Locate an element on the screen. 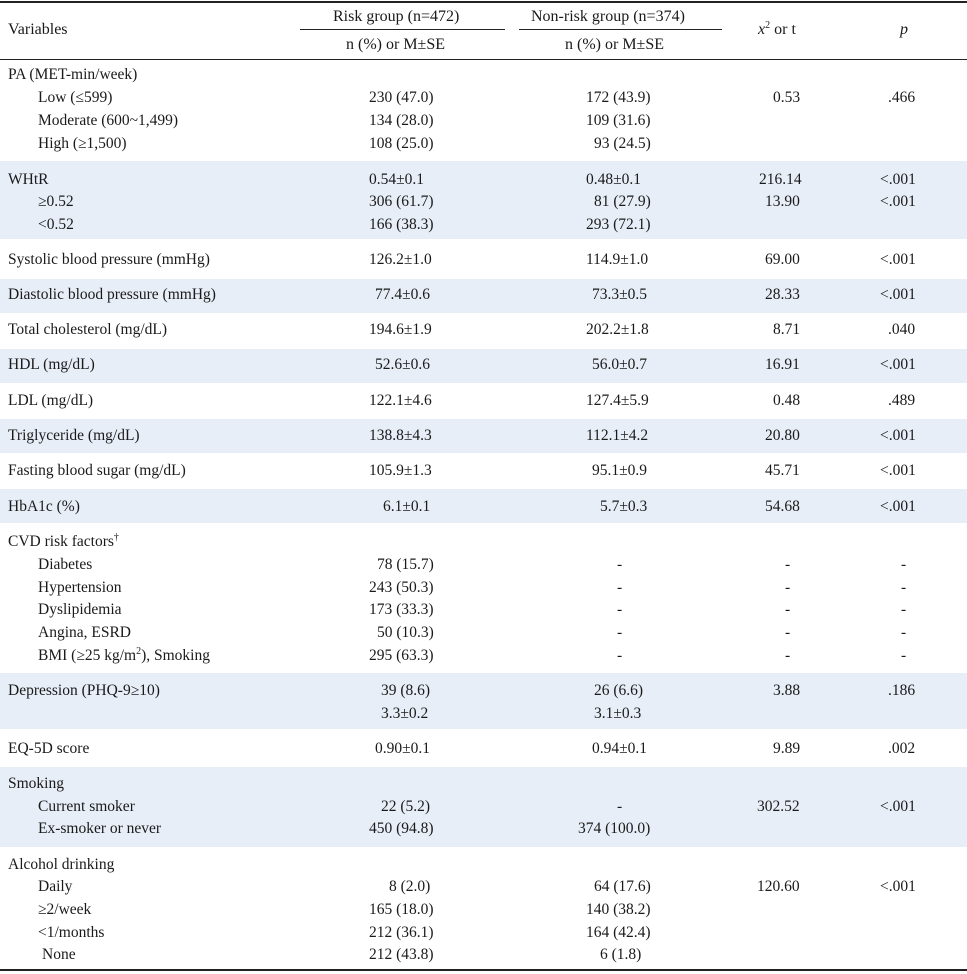 The width and height of the screenshot is (967, 974). cell-nonrisk-whtr: 0.48±0.1 is located at coordinates (614, 179).